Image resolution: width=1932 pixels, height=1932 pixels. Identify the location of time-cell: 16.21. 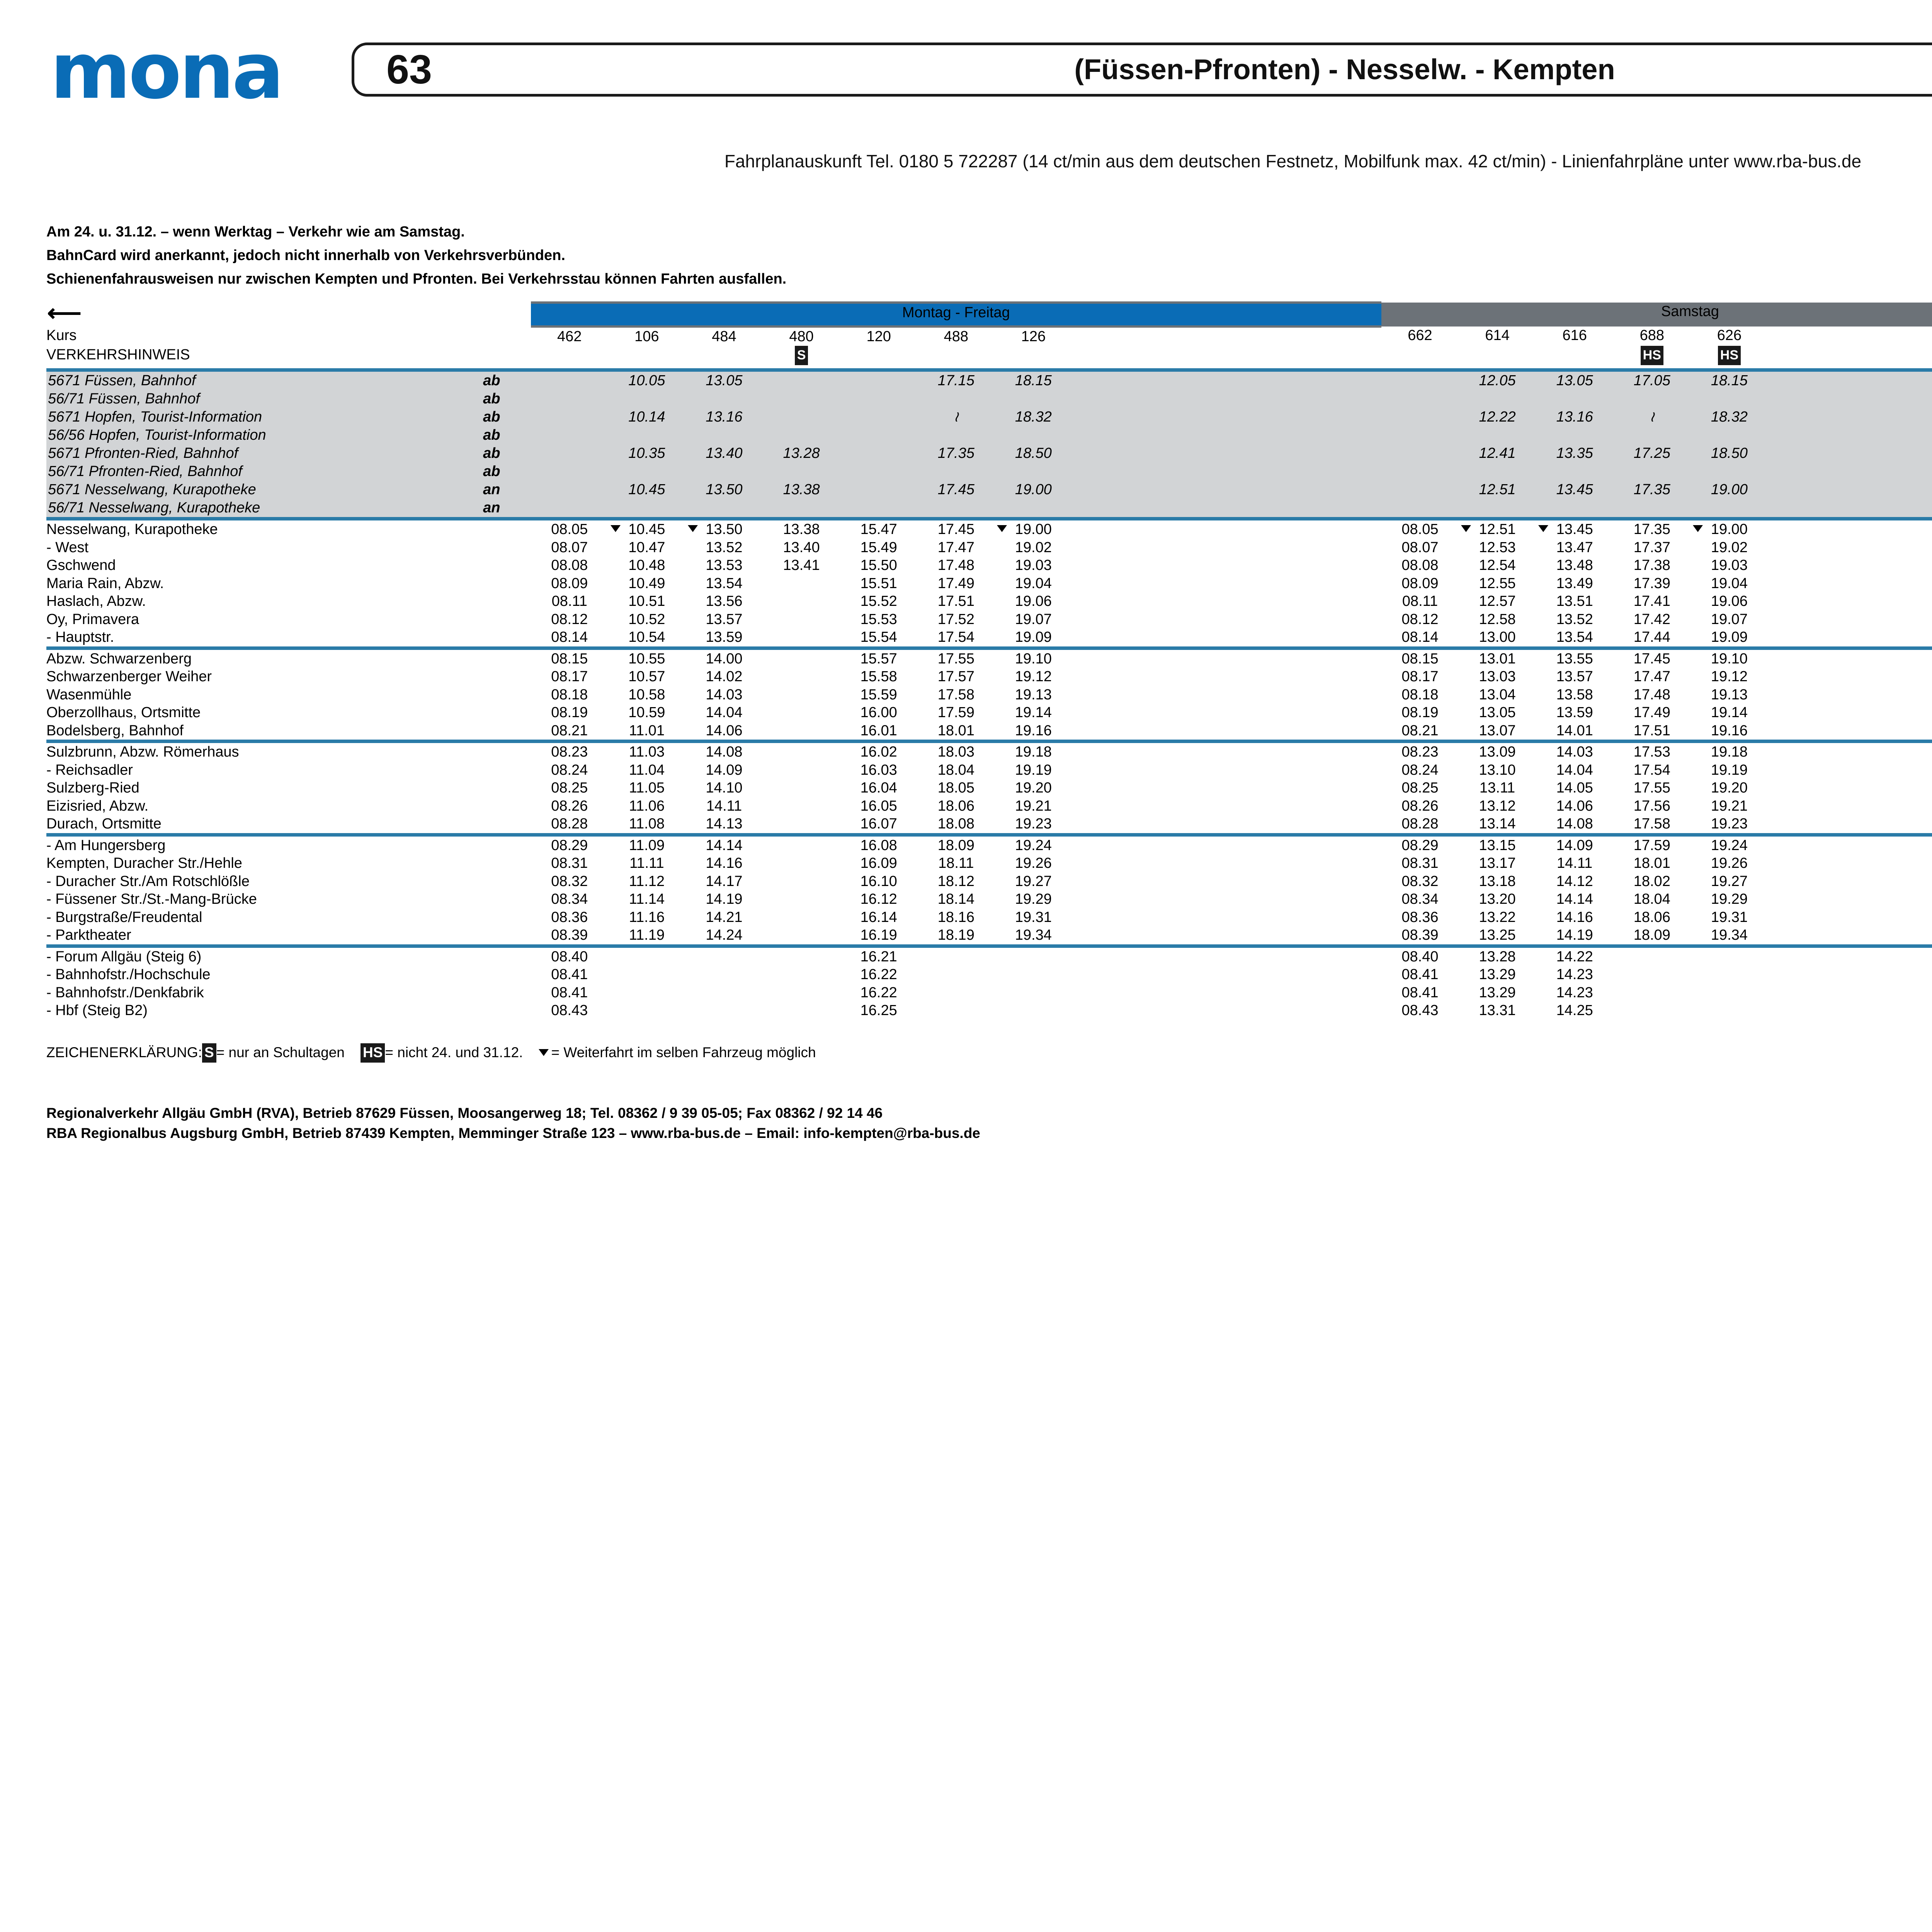
(879, 955).